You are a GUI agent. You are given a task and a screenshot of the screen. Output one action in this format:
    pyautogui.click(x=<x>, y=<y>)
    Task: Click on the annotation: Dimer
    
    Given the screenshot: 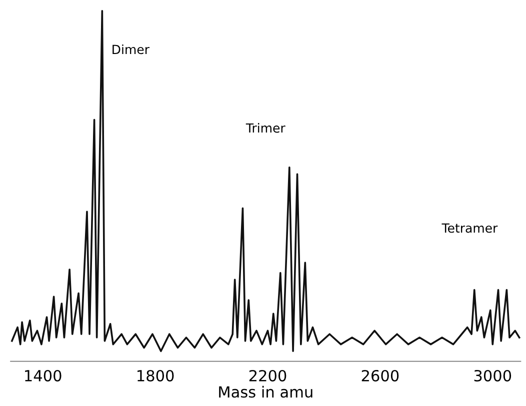 What is the action you would take?
    pyautogui.click(x=131, y=49)
    